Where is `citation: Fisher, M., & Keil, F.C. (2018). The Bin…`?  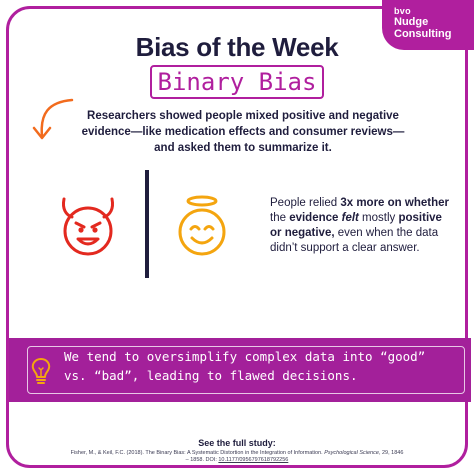 citation: Fisher, M., & Keil, F.C. (2018). The Bin… is located at coordinates (237, 457).